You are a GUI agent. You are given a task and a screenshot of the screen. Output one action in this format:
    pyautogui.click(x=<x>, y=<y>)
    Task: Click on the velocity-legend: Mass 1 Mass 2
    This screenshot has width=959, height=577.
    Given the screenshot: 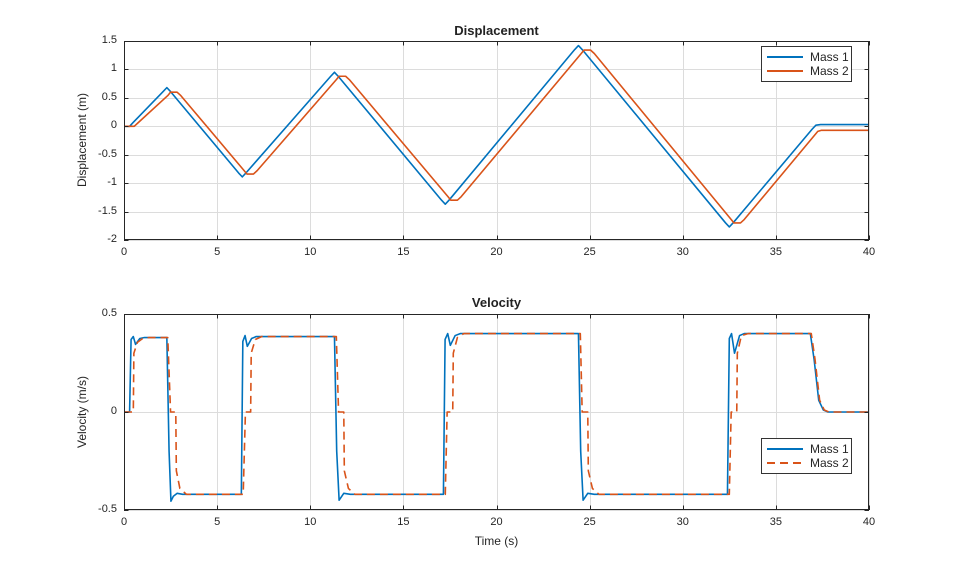 What is the action you would take?
    pyautogui.click(x=806, y=456)
    